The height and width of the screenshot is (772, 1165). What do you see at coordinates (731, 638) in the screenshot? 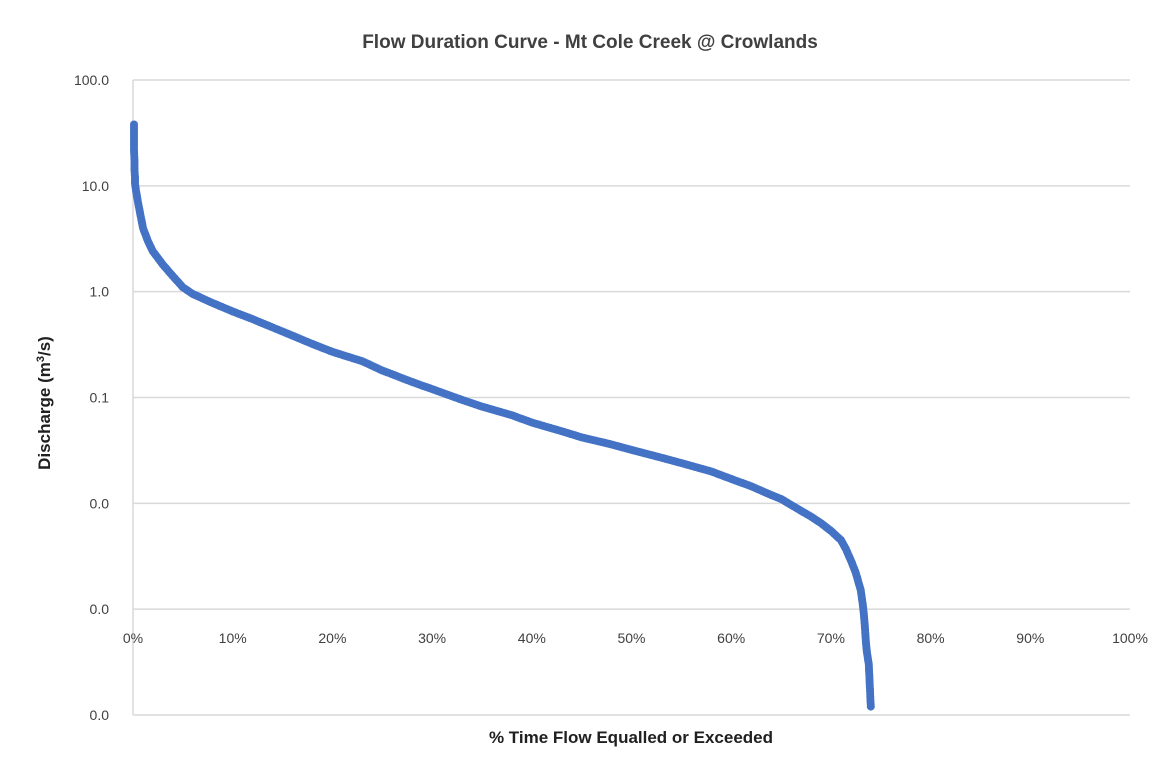
I see `x-tick-label: 60%` at bounding box center [731, 638].